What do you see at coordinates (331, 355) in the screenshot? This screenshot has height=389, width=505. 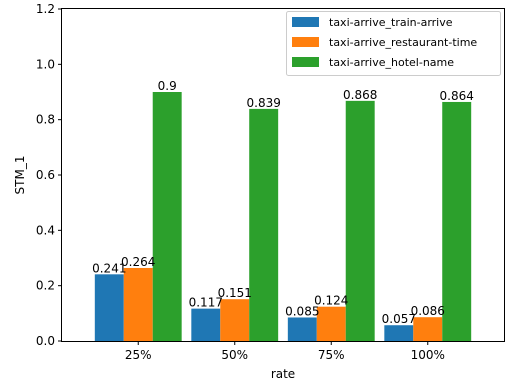 I see `x-tick-label: 75%` at bounding box center [331, 355].